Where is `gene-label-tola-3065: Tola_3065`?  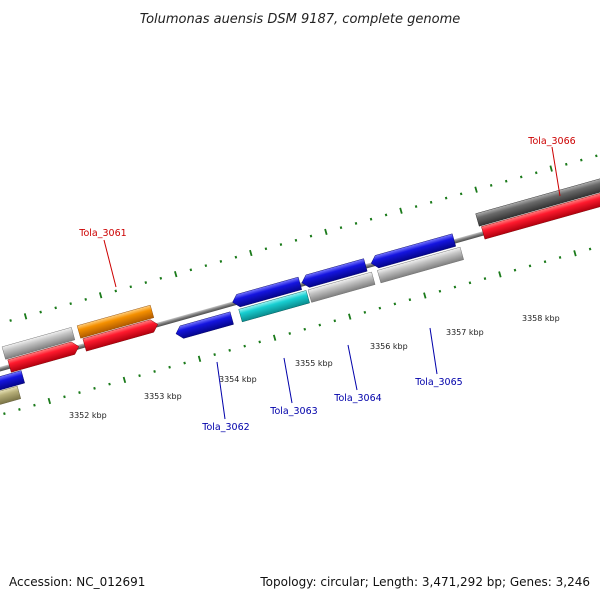 gene-label-tola-3065: Tola_3065 is located at coordinates (438, 382).